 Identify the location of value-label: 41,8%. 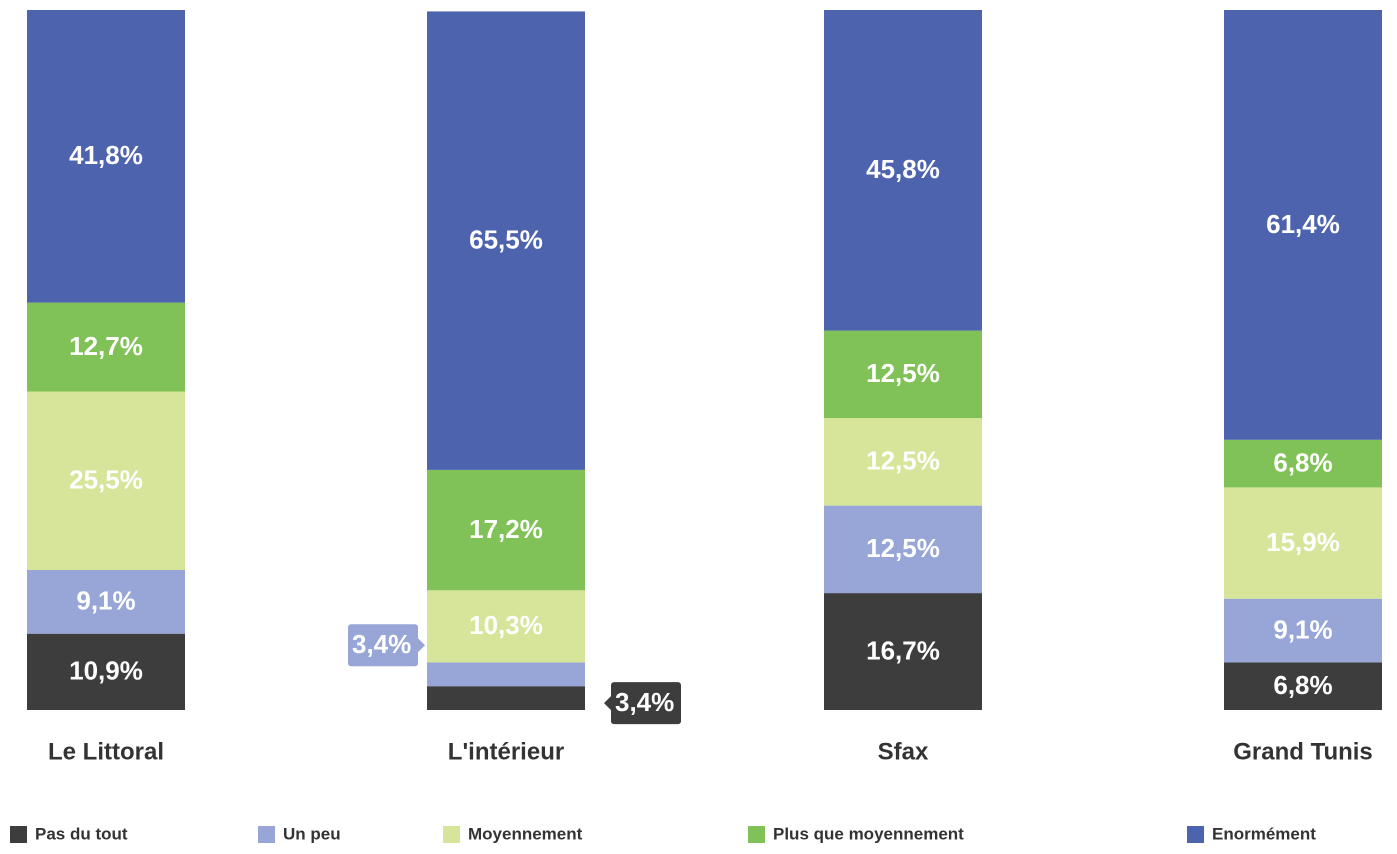
(106, 155).